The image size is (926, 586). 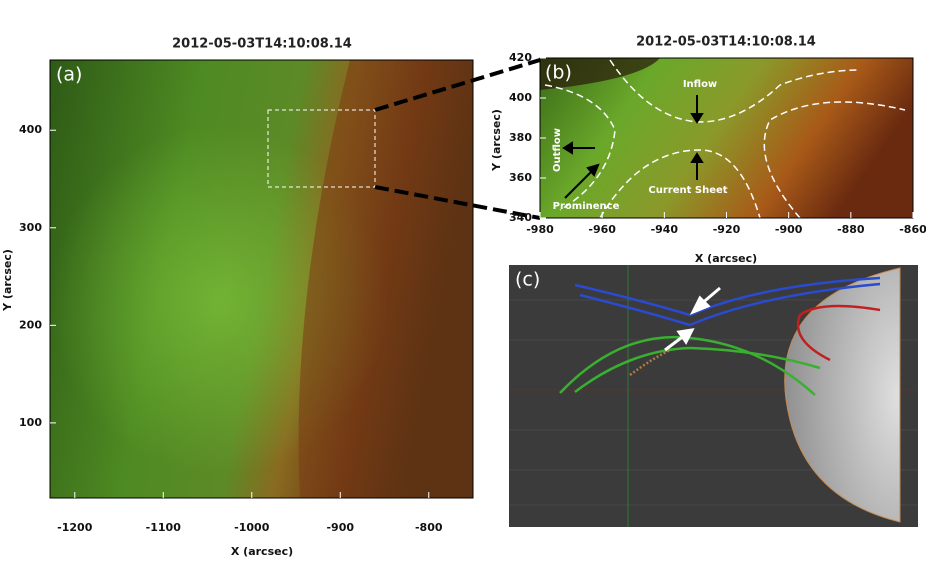 I want to click on y-tick-label: 360, so click(x=520, y=177).